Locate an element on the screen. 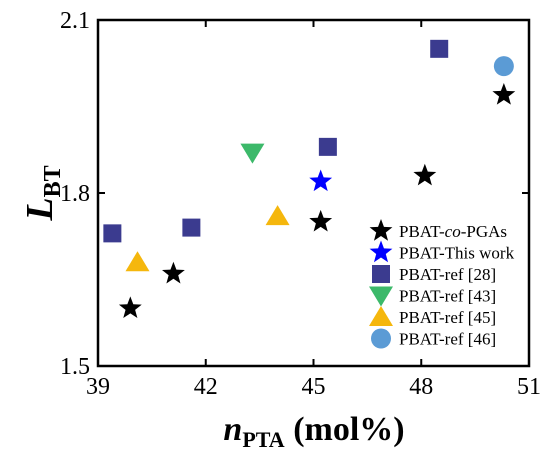 Image resolution: width=550 pixels, height=454 pixels. legend-label: PBAT-ref [43] is located at coordinates (447, 296).